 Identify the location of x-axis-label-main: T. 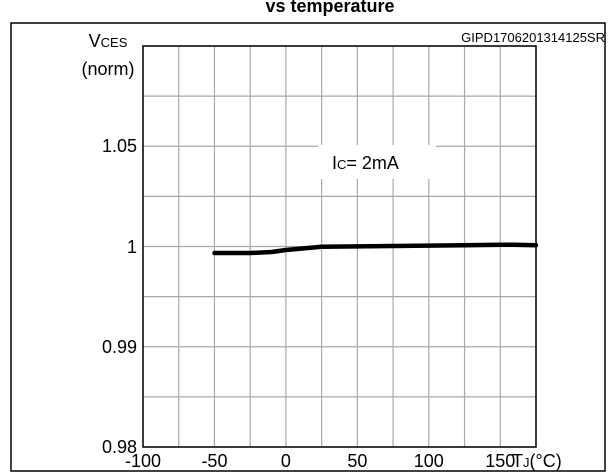
(517, 461).